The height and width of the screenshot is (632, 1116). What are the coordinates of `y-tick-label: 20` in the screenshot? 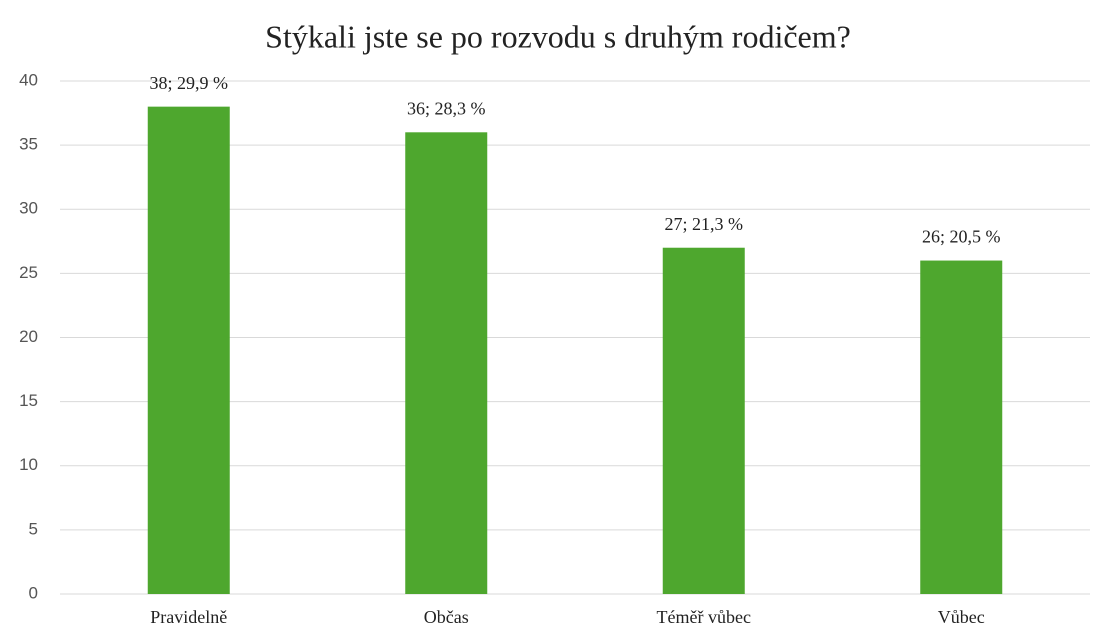 It's located at (28, 336).